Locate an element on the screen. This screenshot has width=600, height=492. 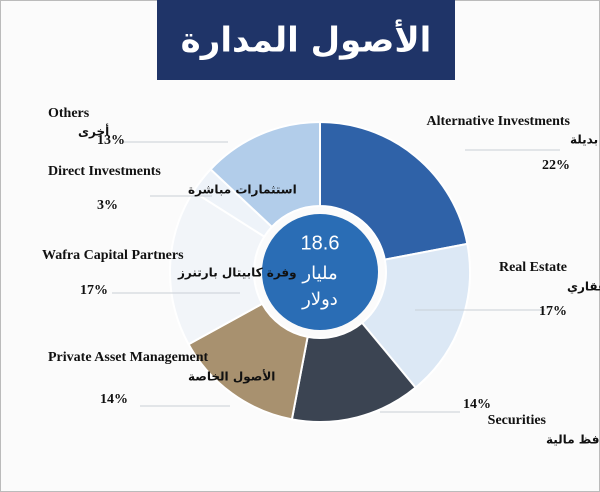
category-label: Real Estate is located at coordinates (533, 267).